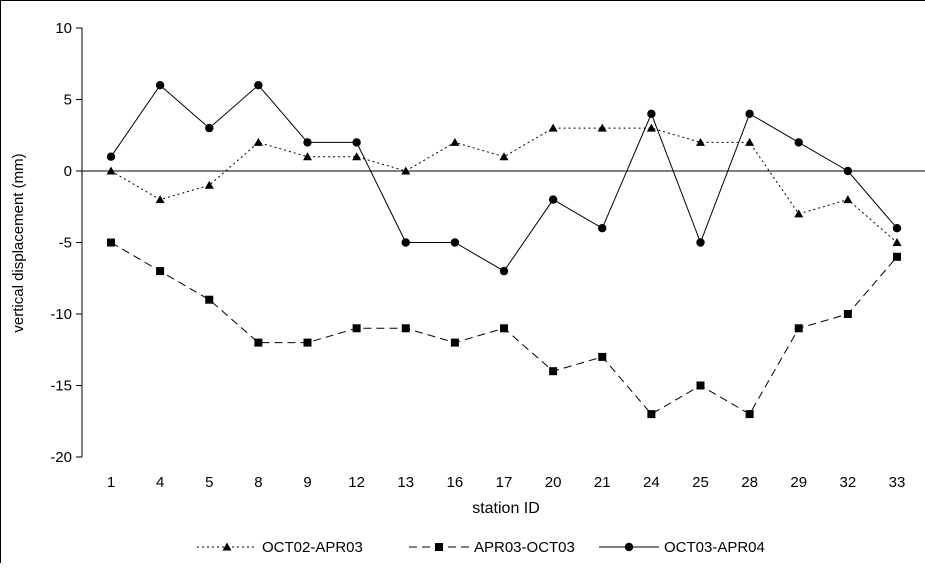 The image size is (925, 569). What do you see at coordinates (897, 482) in the screenshot?
I see `x-tick-label: 33` at bounding box center [897, 482].